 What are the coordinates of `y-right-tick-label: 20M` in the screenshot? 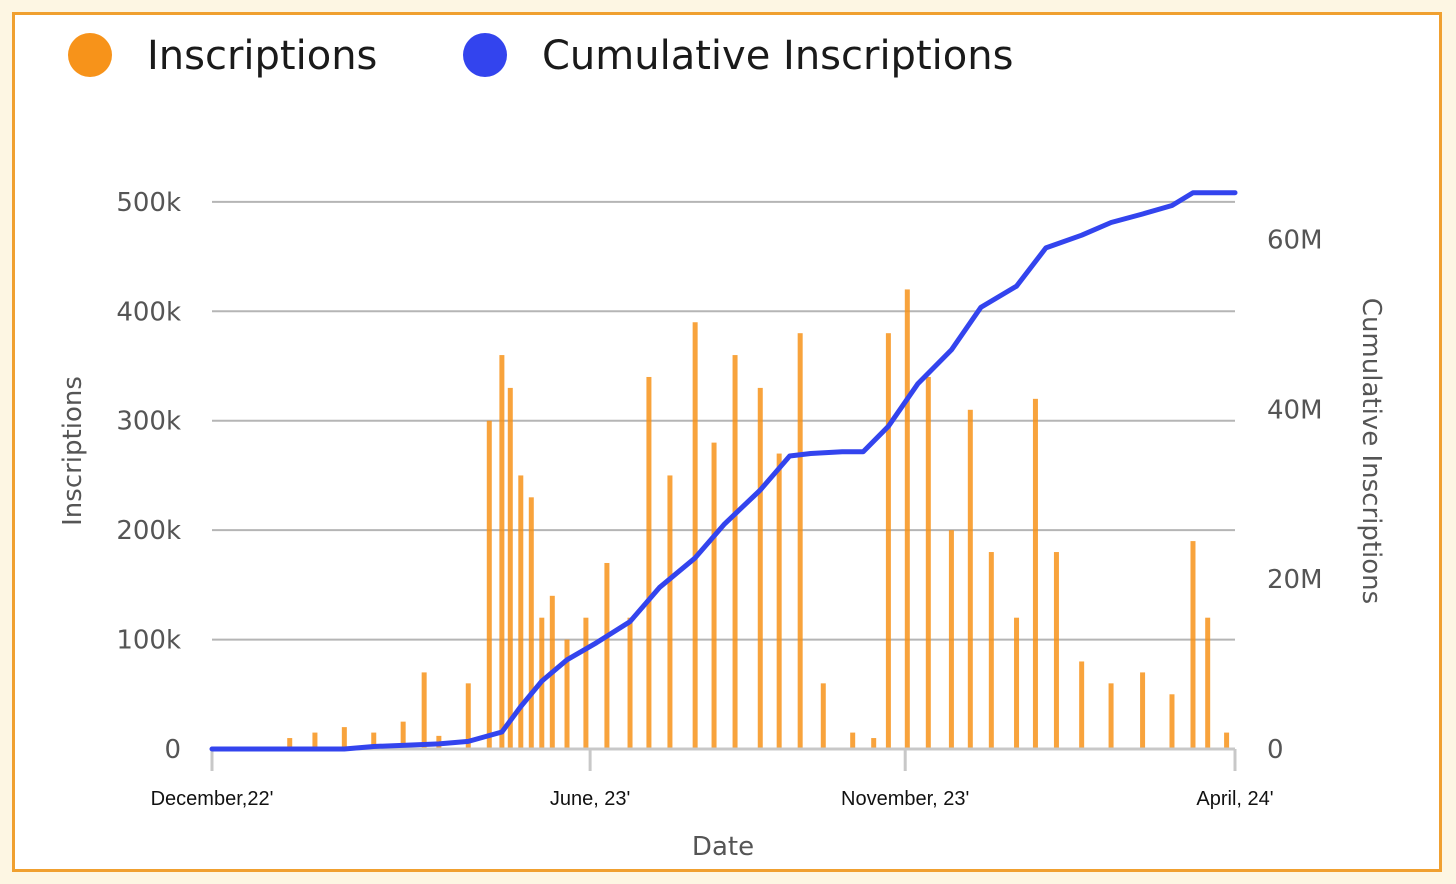 It's located at (1295, 580).